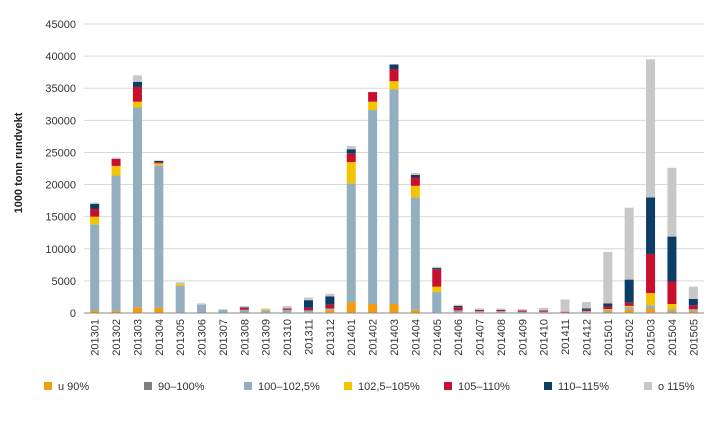 This screenshot has height=425, width=719. What do you see at coordinates (374, 337) in the screenshot?
I see `x-tick-label: 201402` at bounding box center [374, 337].